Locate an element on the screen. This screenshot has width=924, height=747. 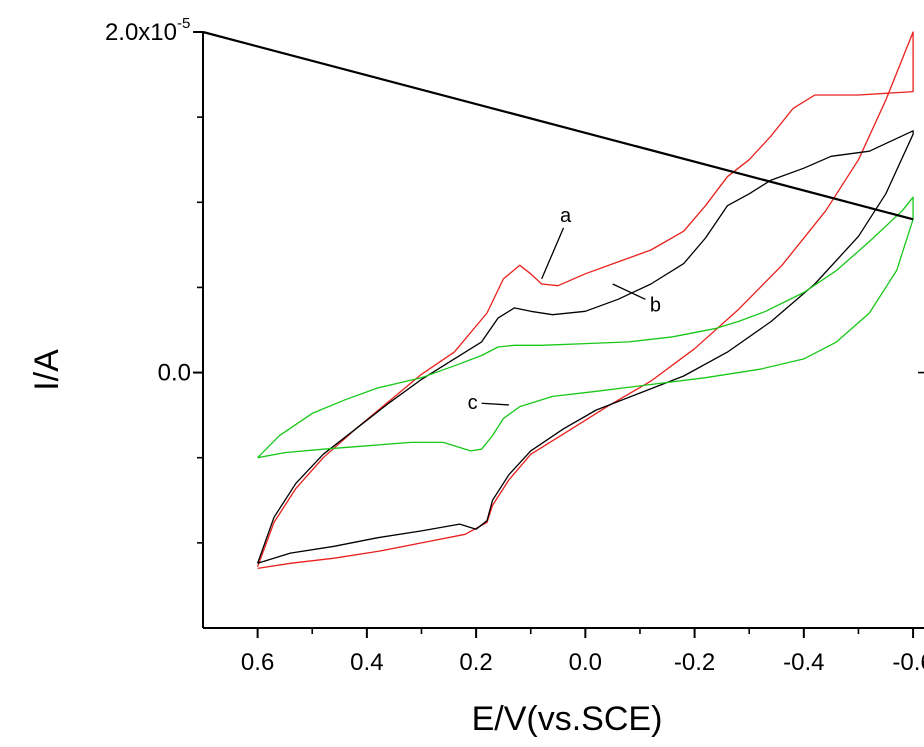
x-tick-label: -0.2 is located at coordinates (694, 662).